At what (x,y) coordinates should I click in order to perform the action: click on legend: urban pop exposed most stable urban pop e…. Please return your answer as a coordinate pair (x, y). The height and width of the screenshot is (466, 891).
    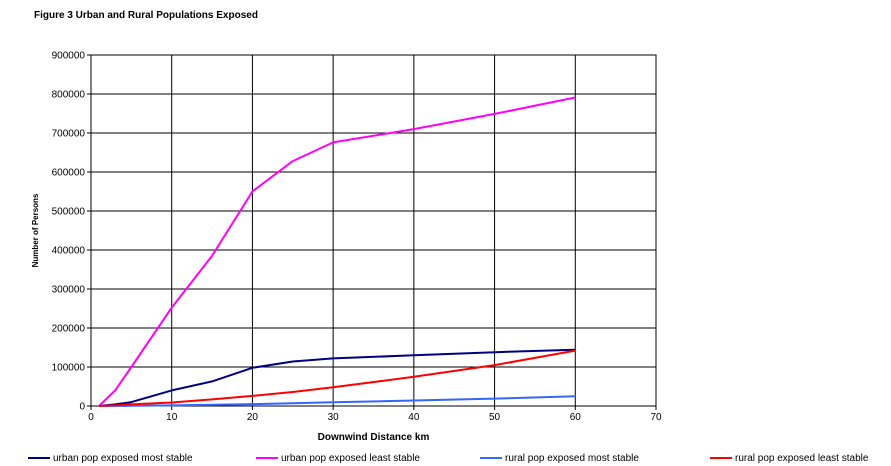
    Looking at the image, I should click on (448, 458).